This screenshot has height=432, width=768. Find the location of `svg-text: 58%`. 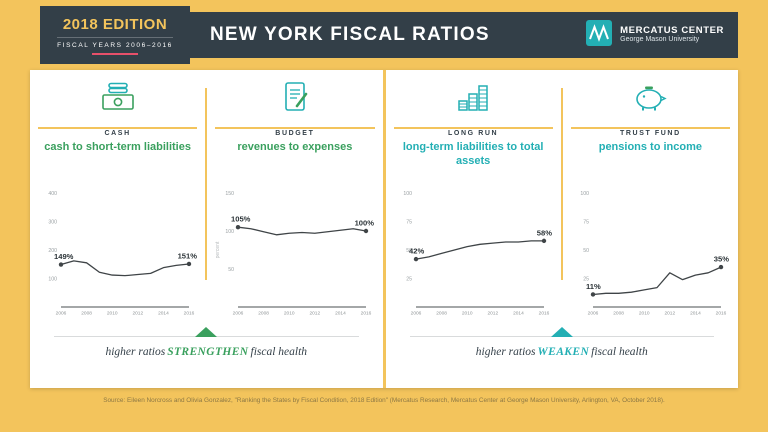

svg-text: 58% is located at coordinates (544, 232).